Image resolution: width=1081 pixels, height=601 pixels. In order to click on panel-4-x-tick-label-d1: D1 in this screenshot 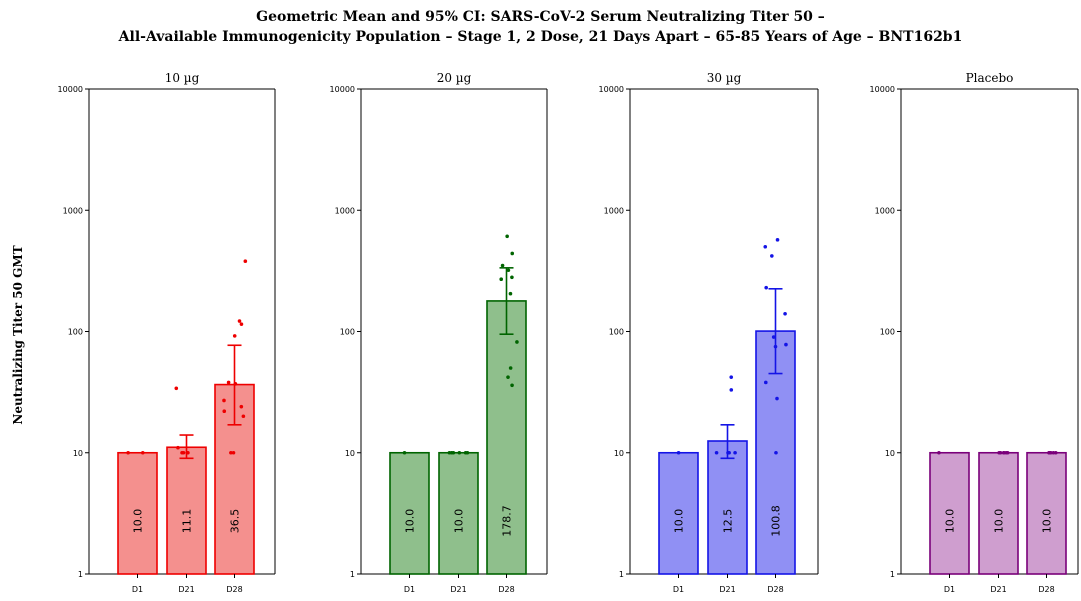, I will do `click(949, 589)`.